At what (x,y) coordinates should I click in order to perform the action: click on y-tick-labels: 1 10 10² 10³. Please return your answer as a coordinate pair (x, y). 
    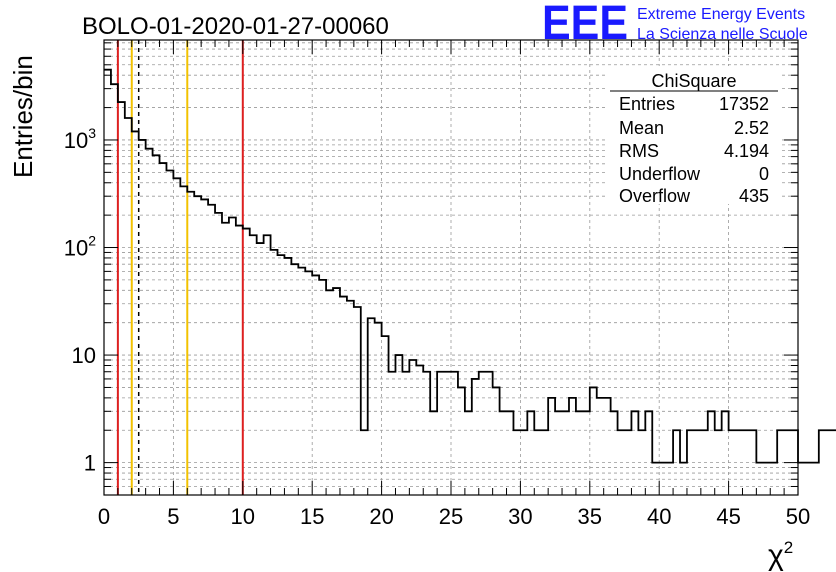
    Looking at the image, I should click on (80, 300).